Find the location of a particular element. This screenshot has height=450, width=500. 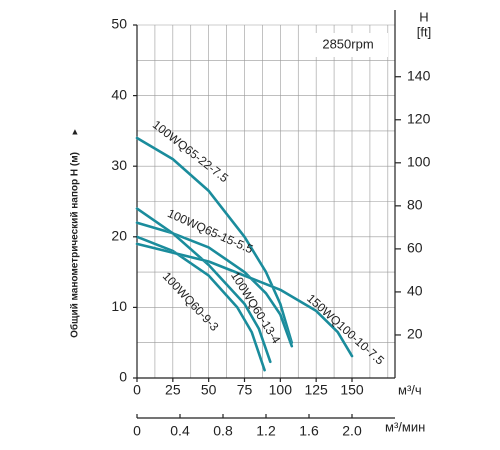

y-tick-label: 30 is located at coordinates (119, 165).